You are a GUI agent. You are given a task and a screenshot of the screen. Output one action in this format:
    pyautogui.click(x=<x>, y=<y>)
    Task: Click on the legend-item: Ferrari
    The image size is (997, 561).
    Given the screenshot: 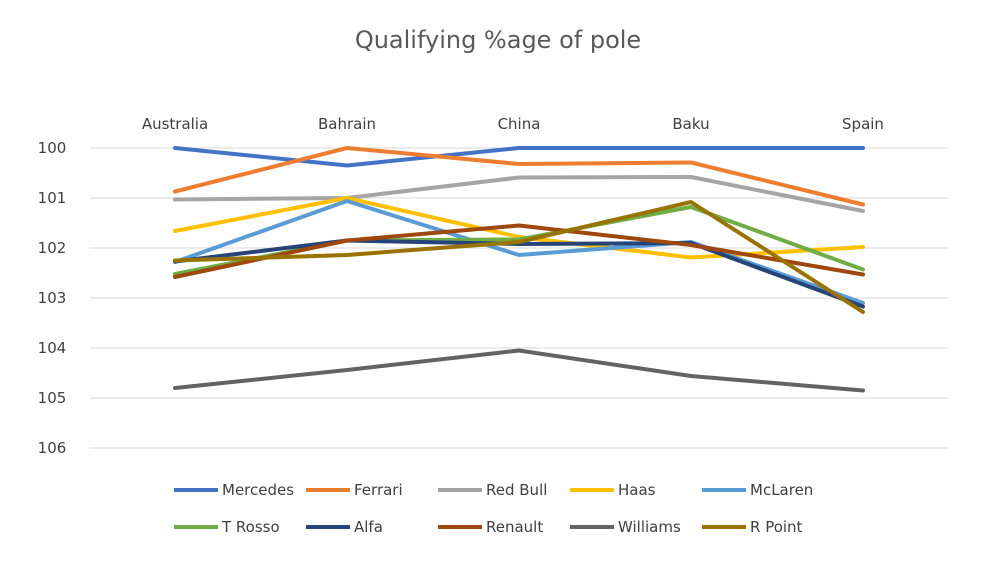 What is the action you would take?
    pyautogui.click(x=354, y=490)
    